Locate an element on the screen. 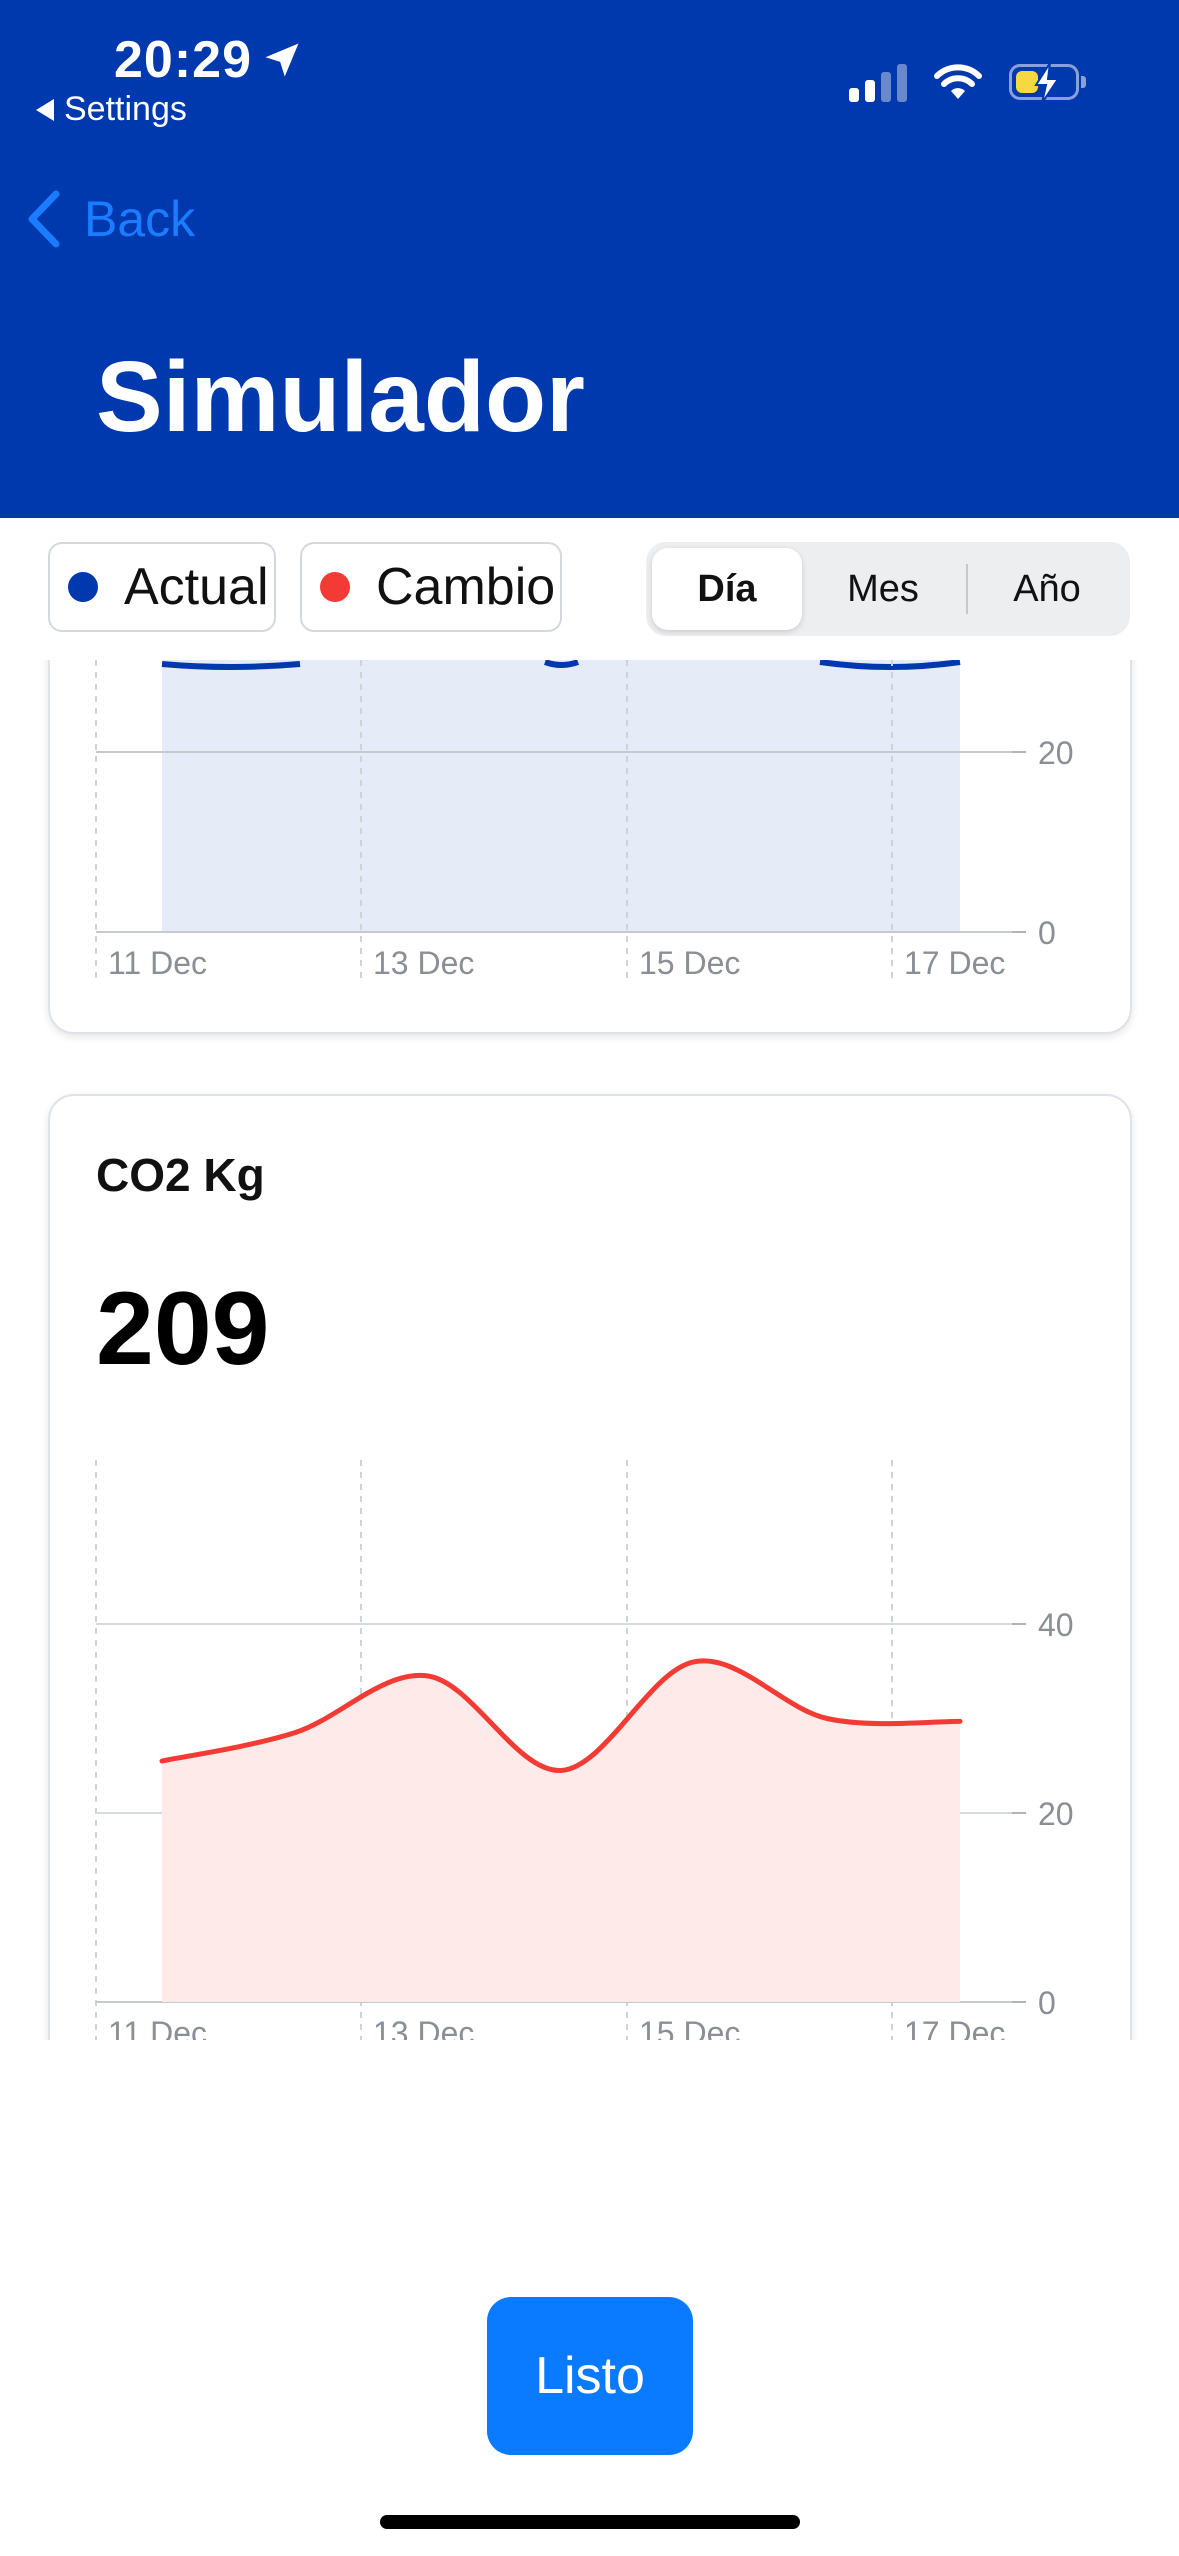 The image size is (1179, 2556). status-icons is located at coordinates (967, 83).